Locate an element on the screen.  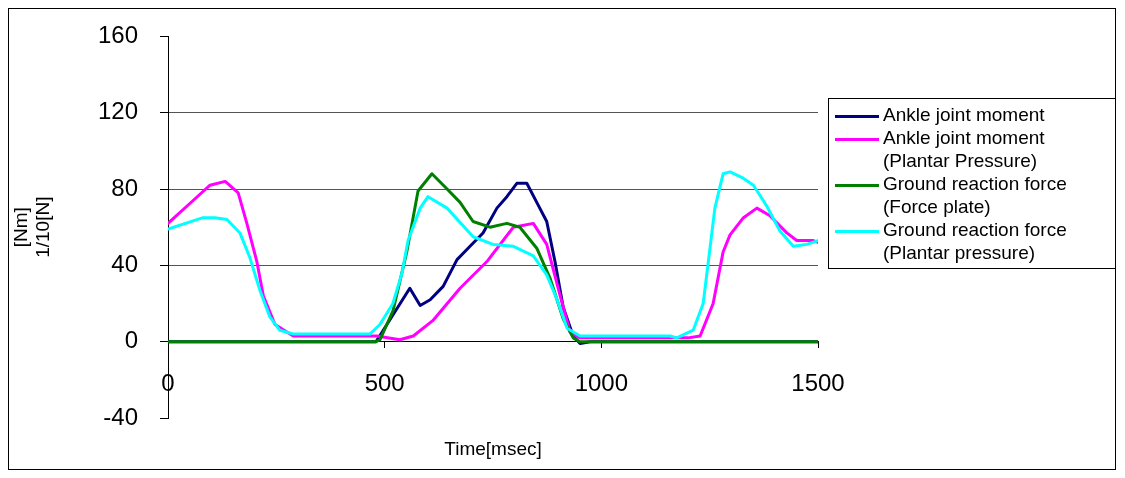
x-tick-label: 500 is located at coordinates (384, 382).